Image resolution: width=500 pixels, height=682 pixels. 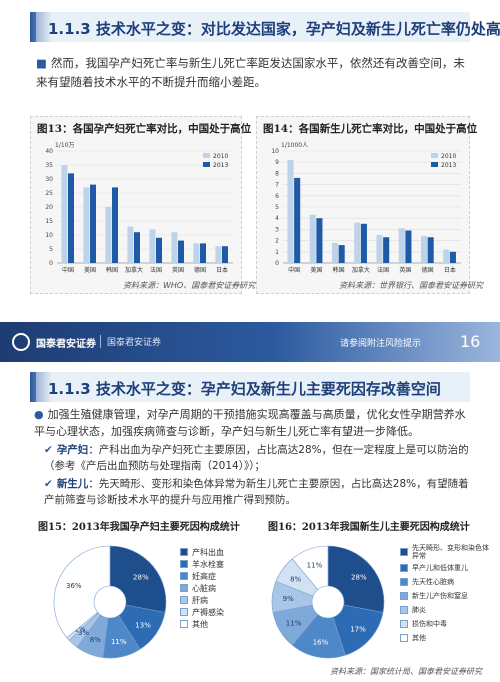 I want to click on legend-label: 新生儿产伤和窒息, so click(x=440, y=596).